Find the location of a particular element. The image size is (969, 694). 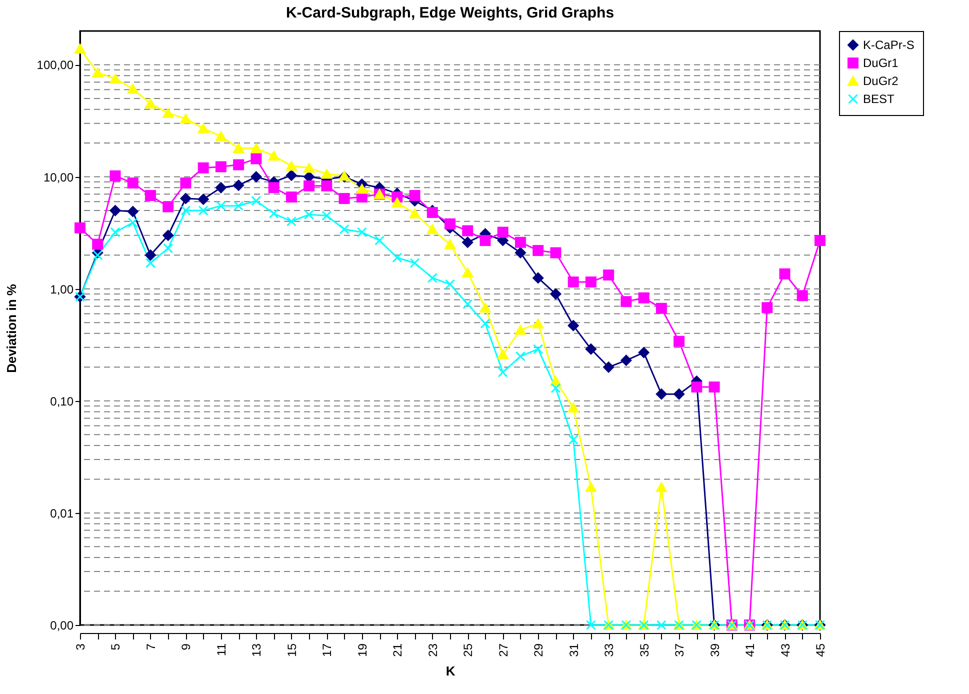

y-axis-title: Deviation in % is located at coordinates (11, 328).